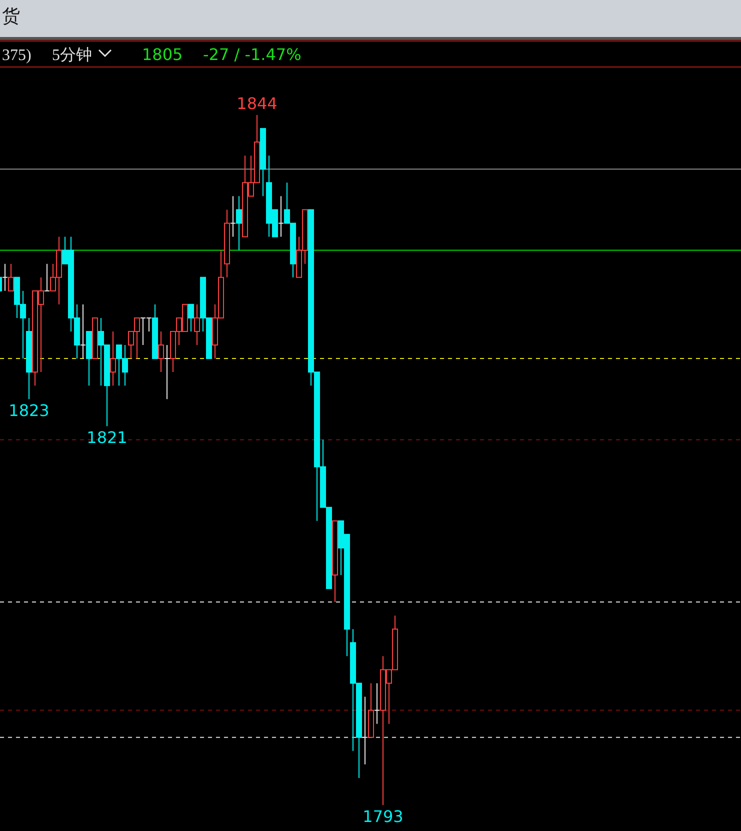  I want to click on annotation: 1793, so click(383, 816).